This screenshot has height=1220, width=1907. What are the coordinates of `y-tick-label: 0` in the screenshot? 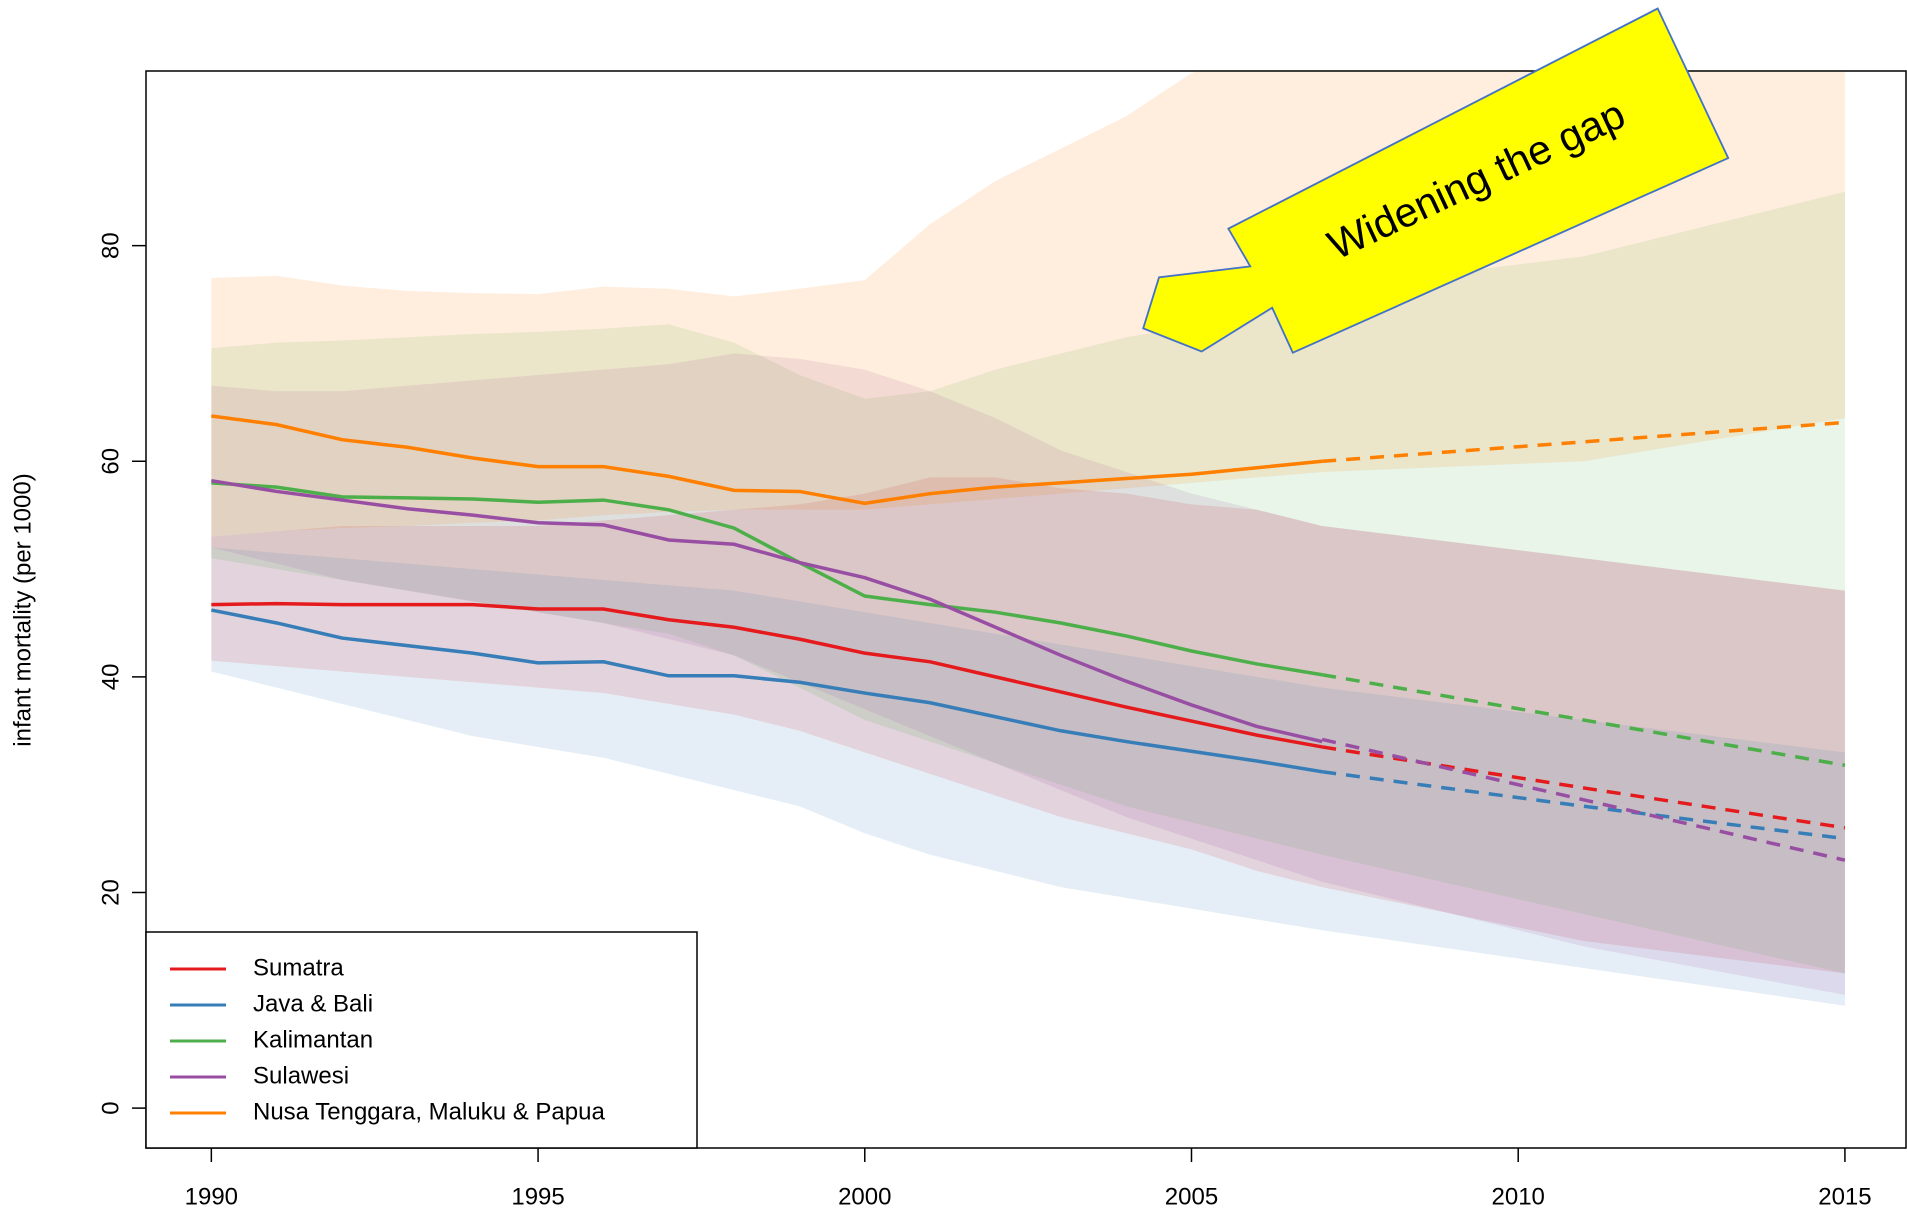 It's located at (110, 1107).